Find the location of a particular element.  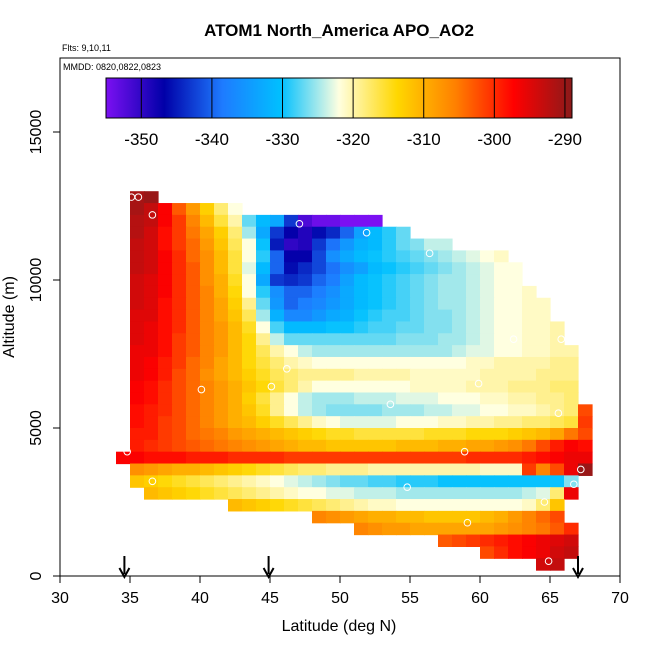

dates-note: MMDD: 0820,0822,0823 is located at coordinates (112, 67).